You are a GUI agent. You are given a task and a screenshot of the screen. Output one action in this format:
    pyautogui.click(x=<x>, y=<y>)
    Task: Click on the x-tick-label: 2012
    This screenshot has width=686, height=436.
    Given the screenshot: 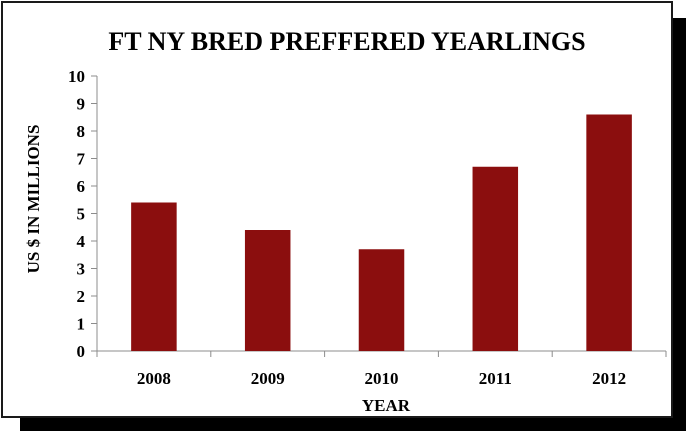 What is the action you would take?
    pyautogui.click(x=609, y=378)
    